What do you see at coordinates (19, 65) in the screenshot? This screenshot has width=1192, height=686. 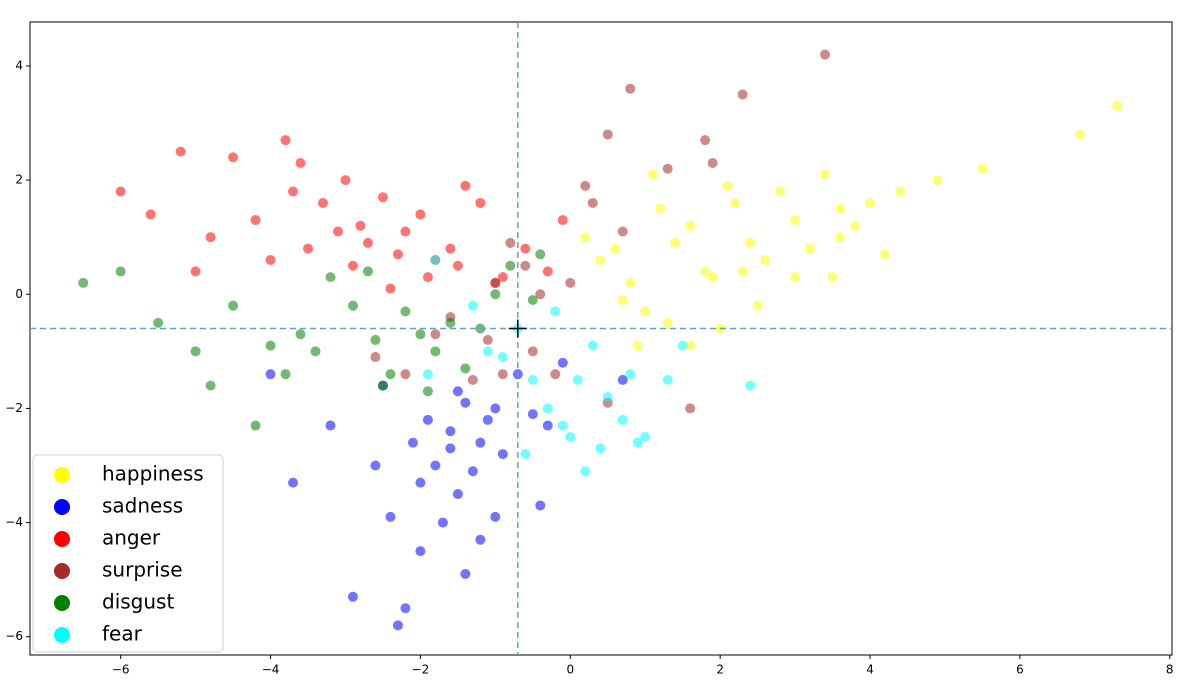 I see `y-tick-label: 4` at bounding box center [19, 65].